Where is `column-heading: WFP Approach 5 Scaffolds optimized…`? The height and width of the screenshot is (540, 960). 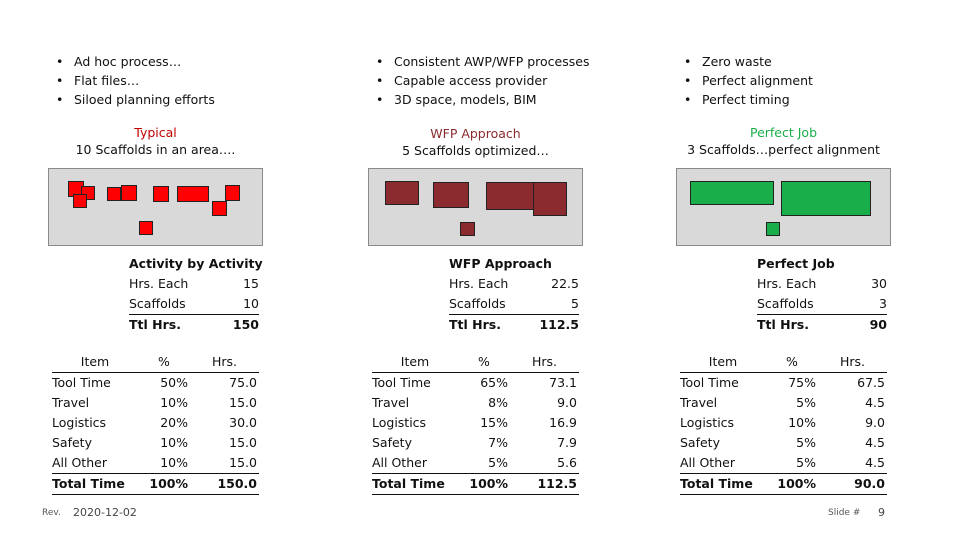
column-heading: WFP Approach 5 Scaffolds optimized… is located at coordinates (475, 142).